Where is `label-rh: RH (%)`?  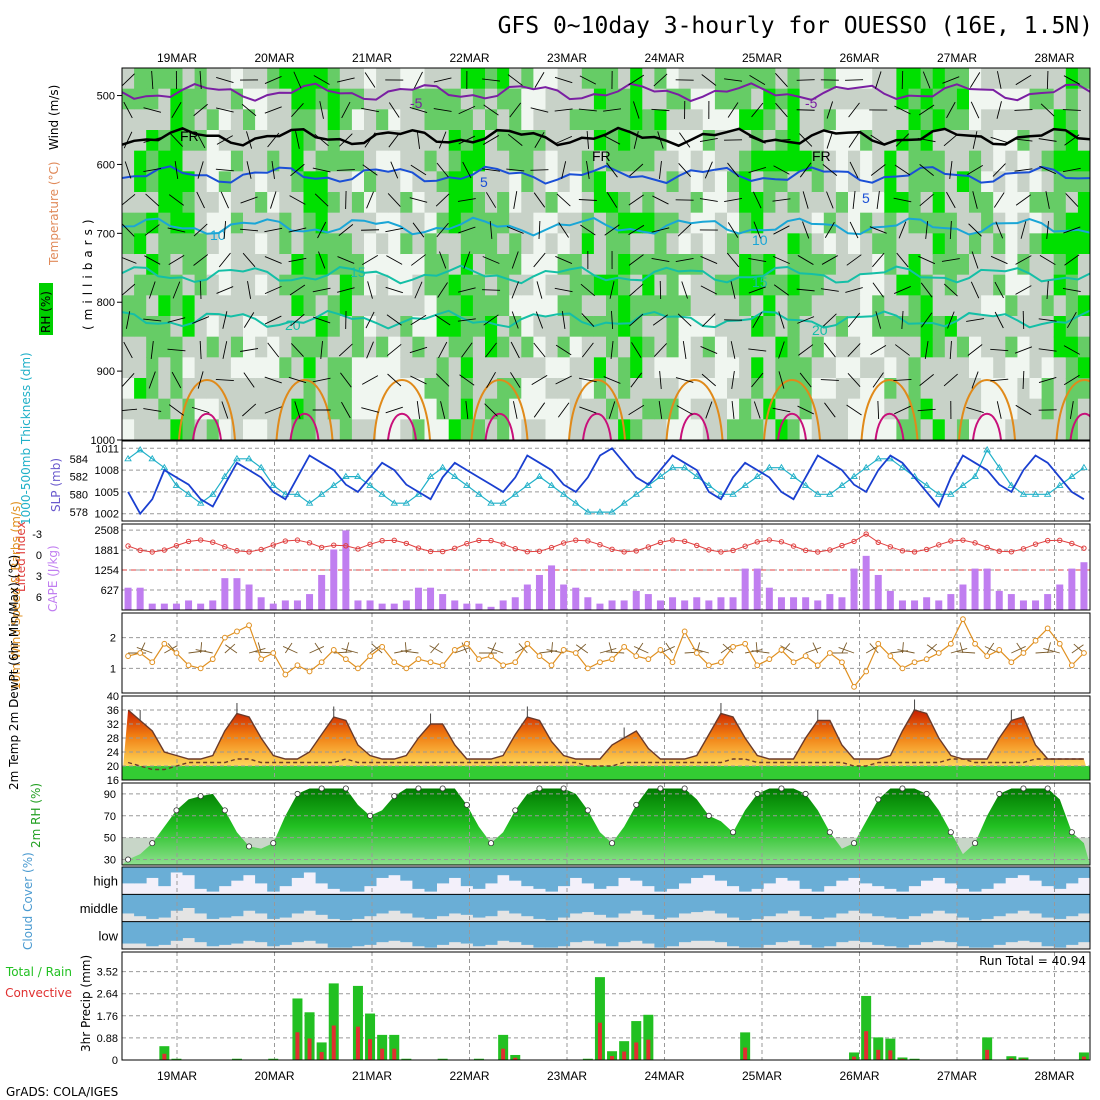
label-rh: RH (%) is located at coordinates (46, 312).